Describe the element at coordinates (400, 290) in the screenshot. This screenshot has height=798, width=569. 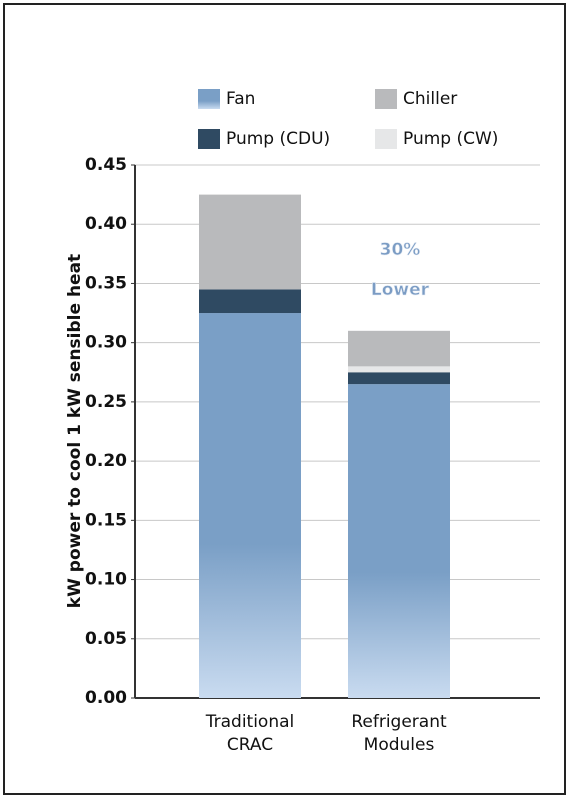
I see `annotation: Lower` at that location.